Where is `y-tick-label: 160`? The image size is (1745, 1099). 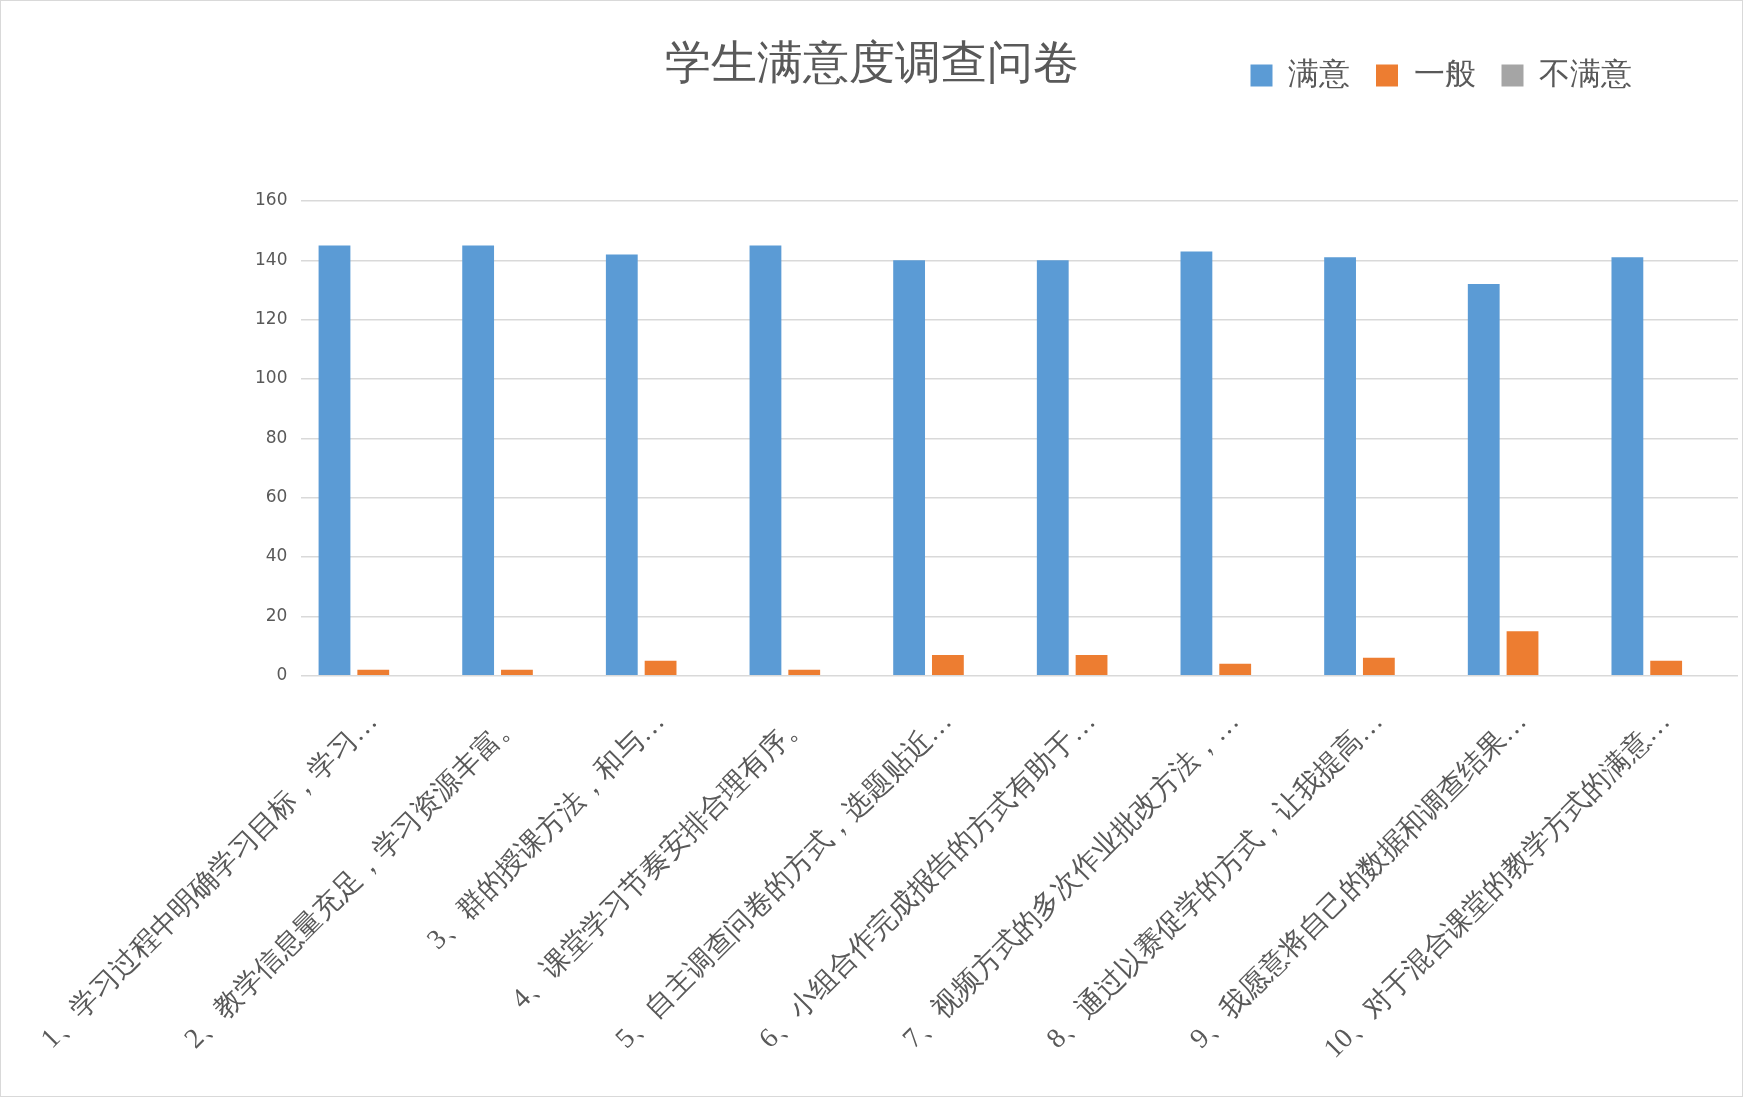
y-tick-label: 160 is located at coordinates (271, 199).